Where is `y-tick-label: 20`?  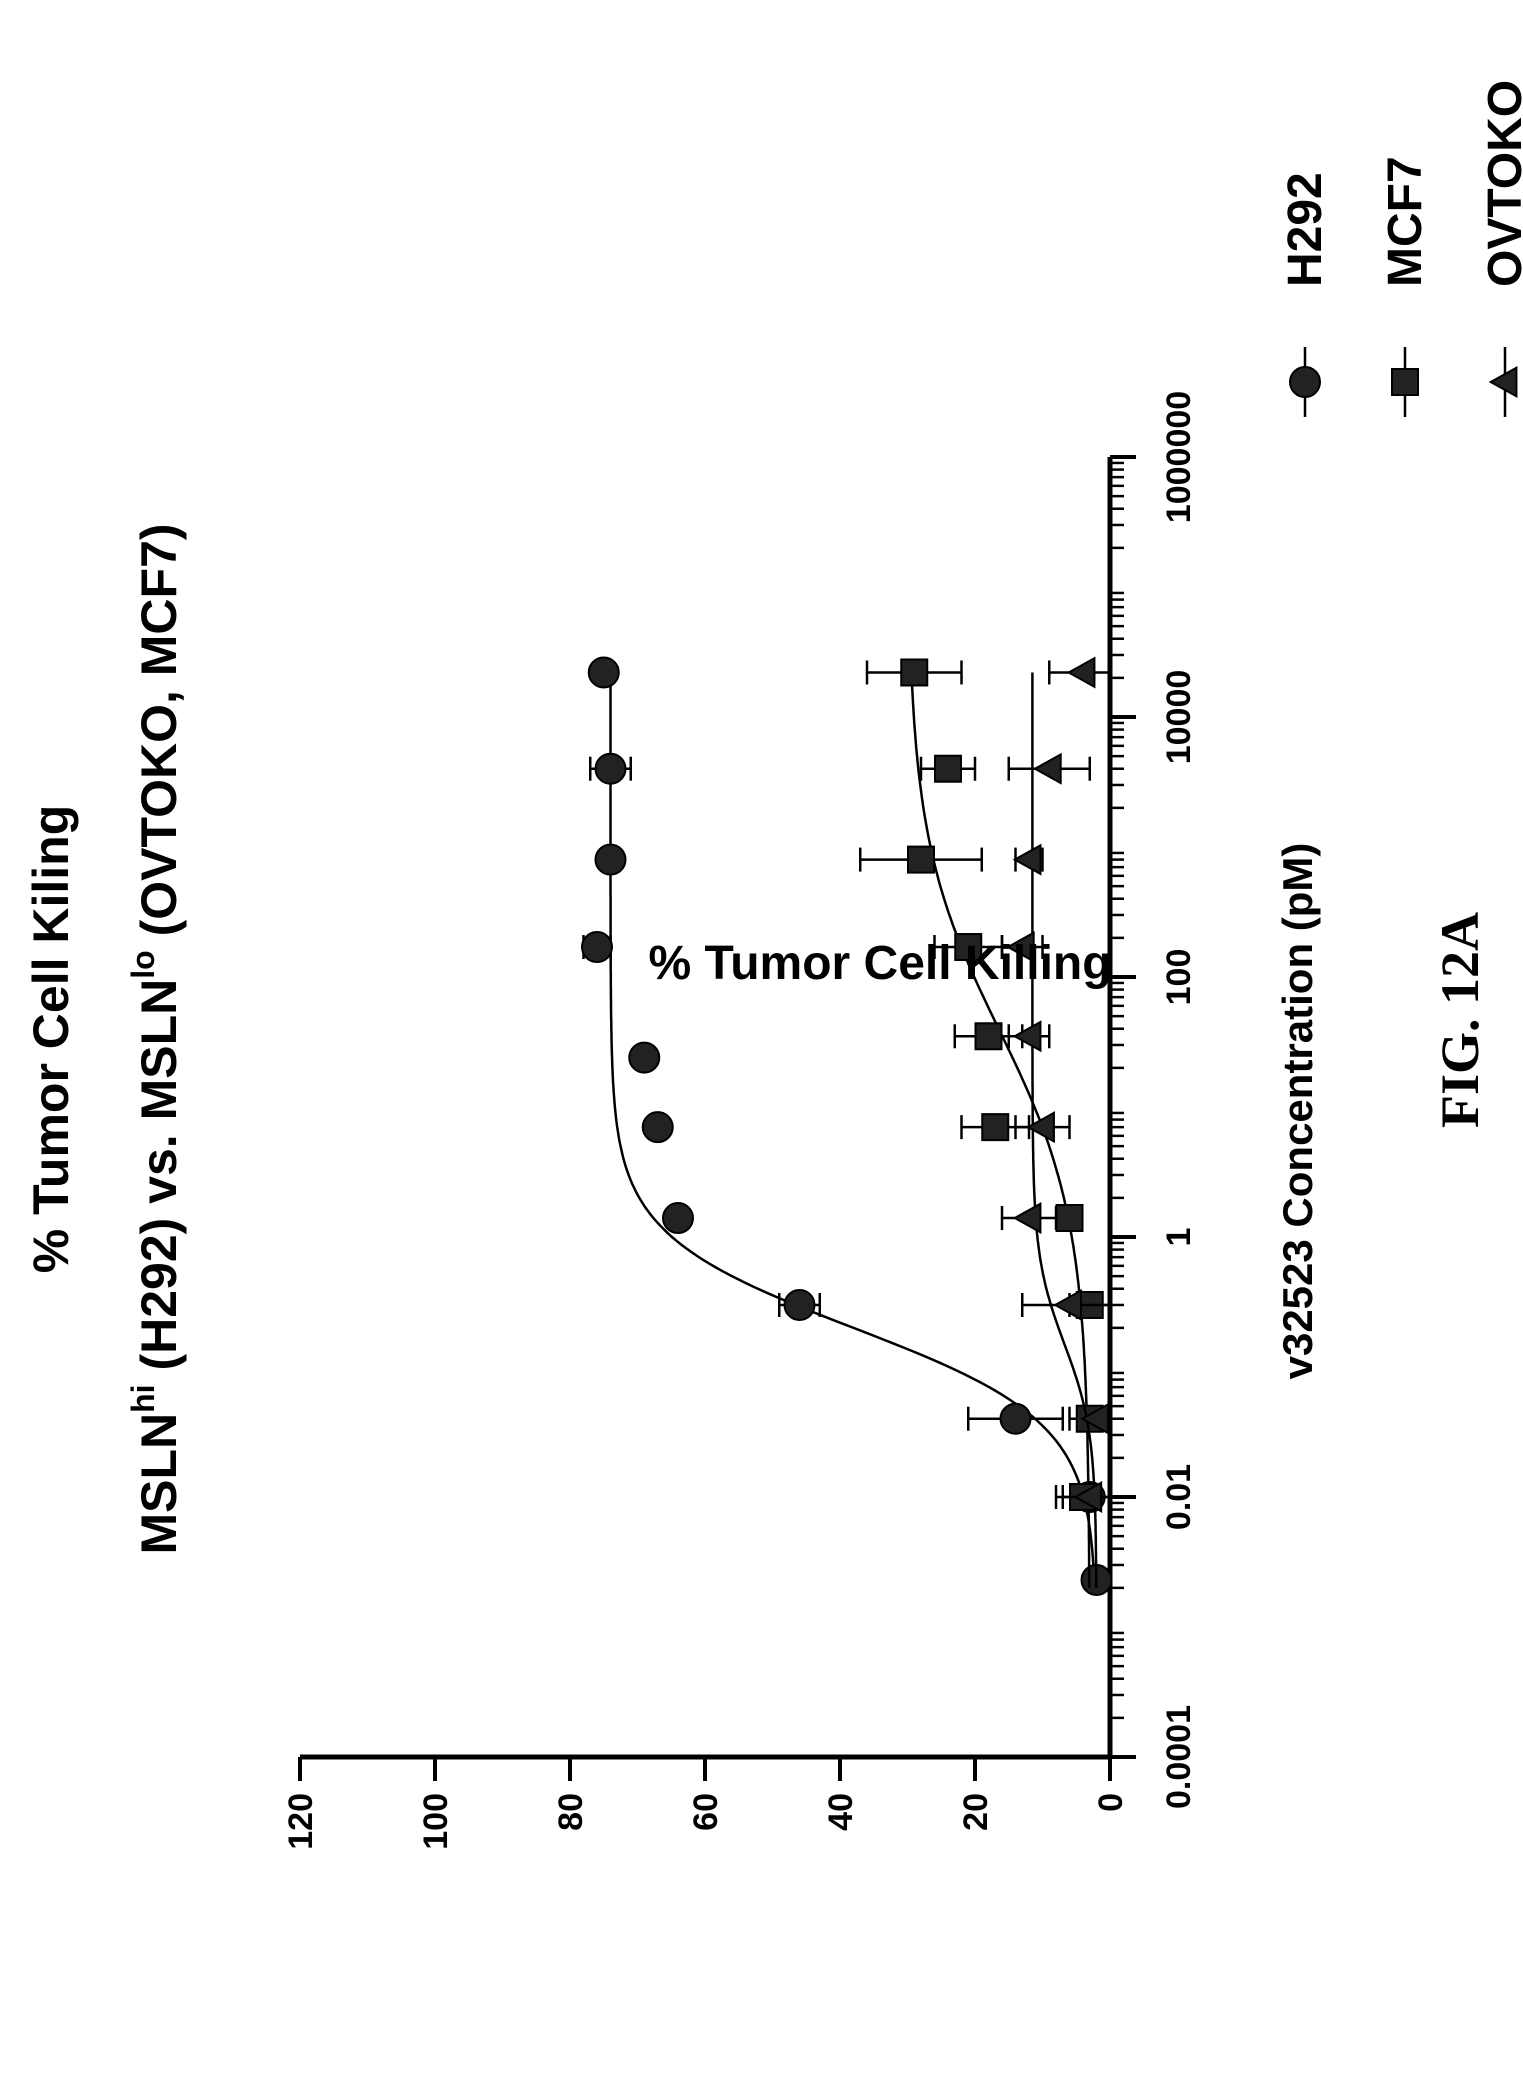 y-tick-label: 20 is located at coordinates (976, 1812).